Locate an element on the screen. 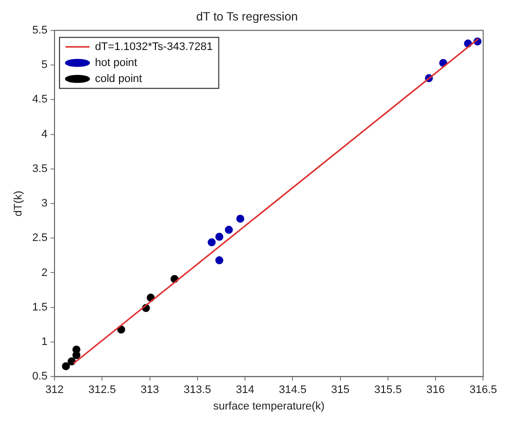  legend-label: dT=1.1032*Ts-343.7281 is located at coordinates (153, 46).